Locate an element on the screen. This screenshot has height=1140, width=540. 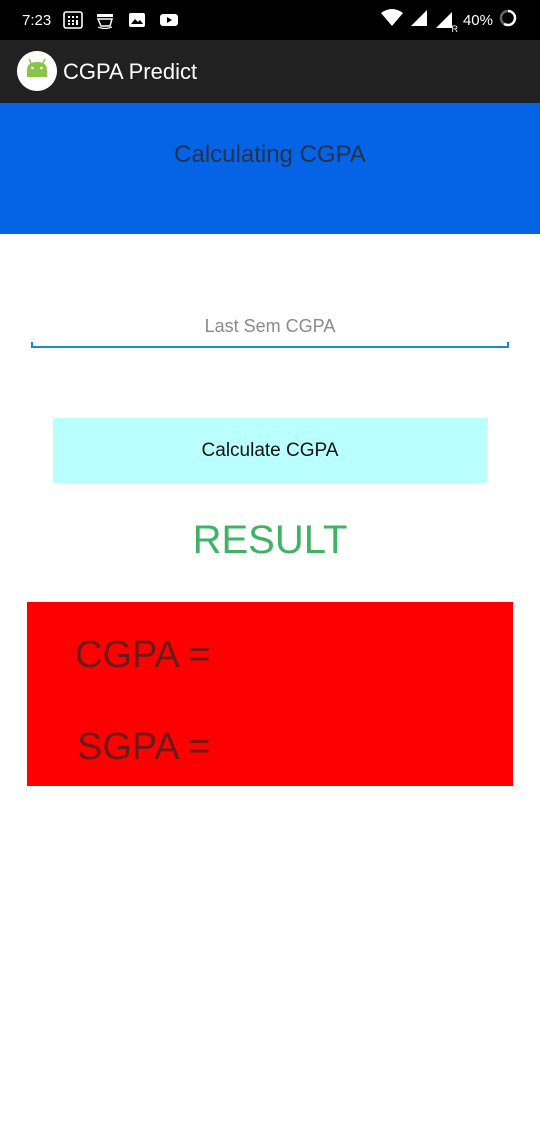
status-time: 7:23 is located at coordinates (37, 20).